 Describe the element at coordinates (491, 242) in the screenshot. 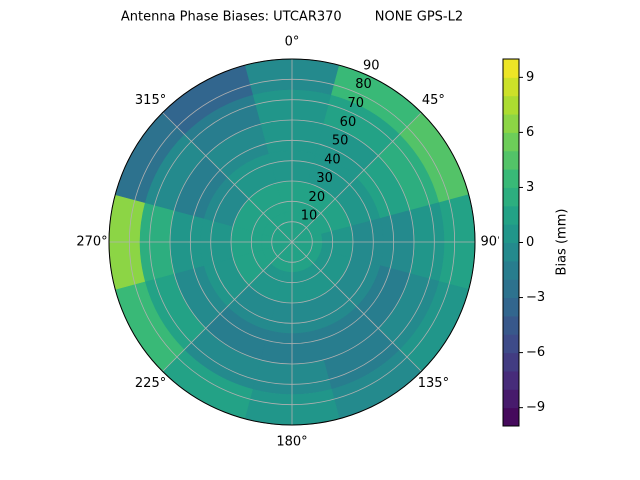

I see `theta-tick-label: 90°` at that location.